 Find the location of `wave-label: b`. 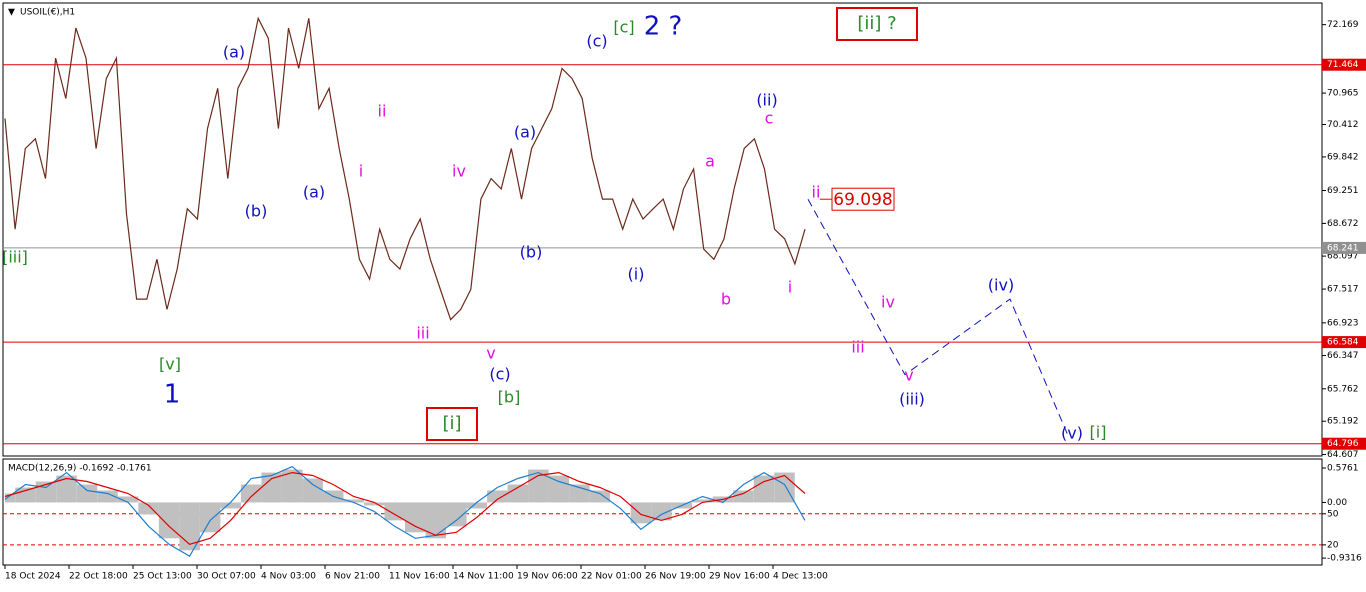

wave-label: b is located at coordinates (726, 299).